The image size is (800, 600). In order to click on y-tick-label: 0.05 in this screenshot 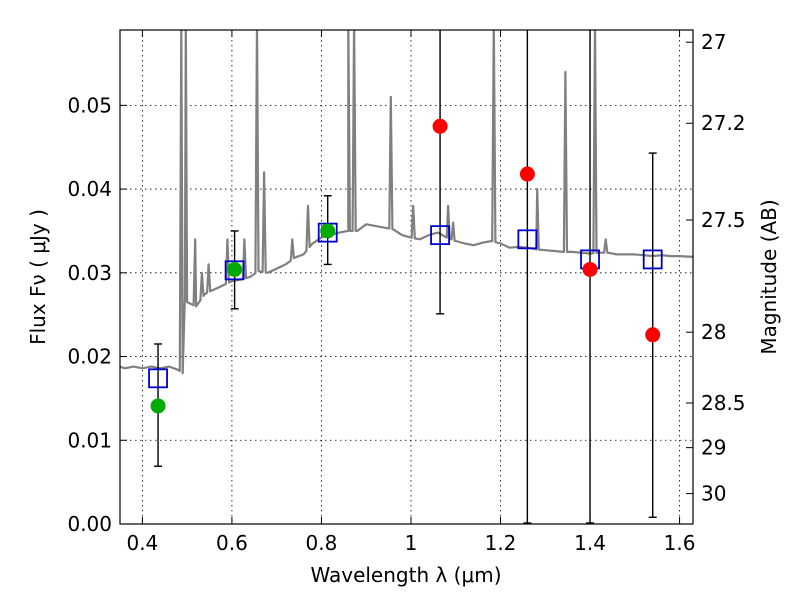, I will do `click(89, 105)`.